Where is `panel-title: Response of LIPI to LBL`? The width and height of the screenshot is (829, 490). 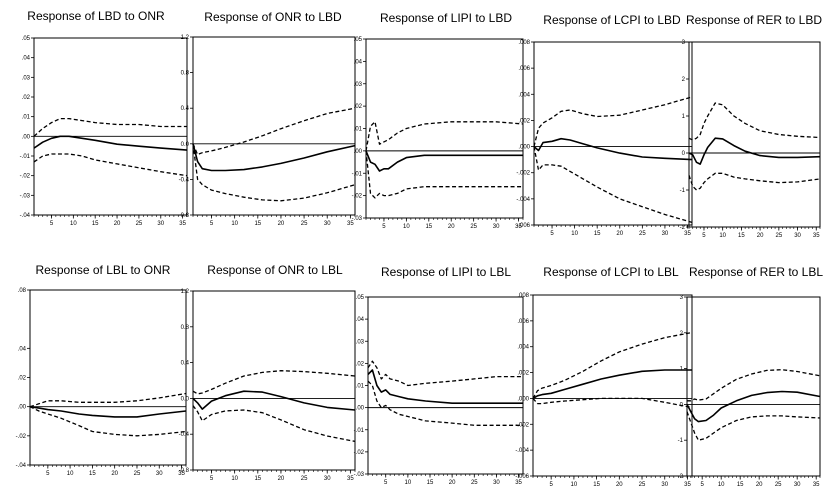
panel-title: Response of LIPI to LBL is located at coordinates (446, 272).